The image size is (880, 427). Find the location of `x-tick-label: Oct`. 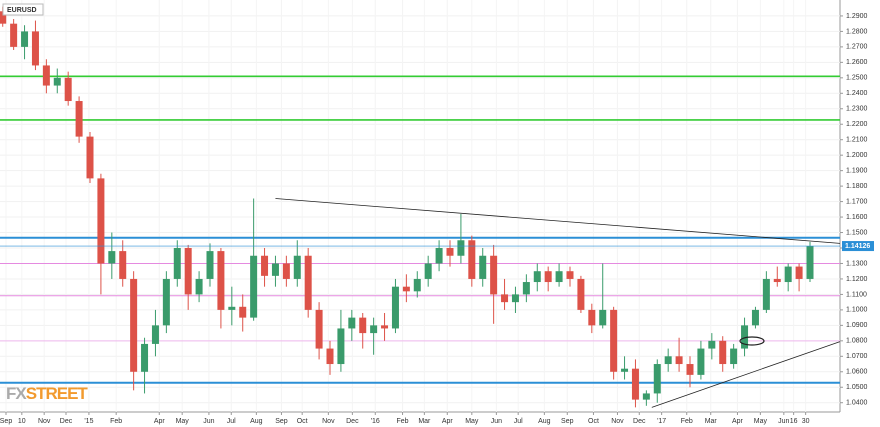

x-tick-label: Oct is located at coordinates (302, 421).